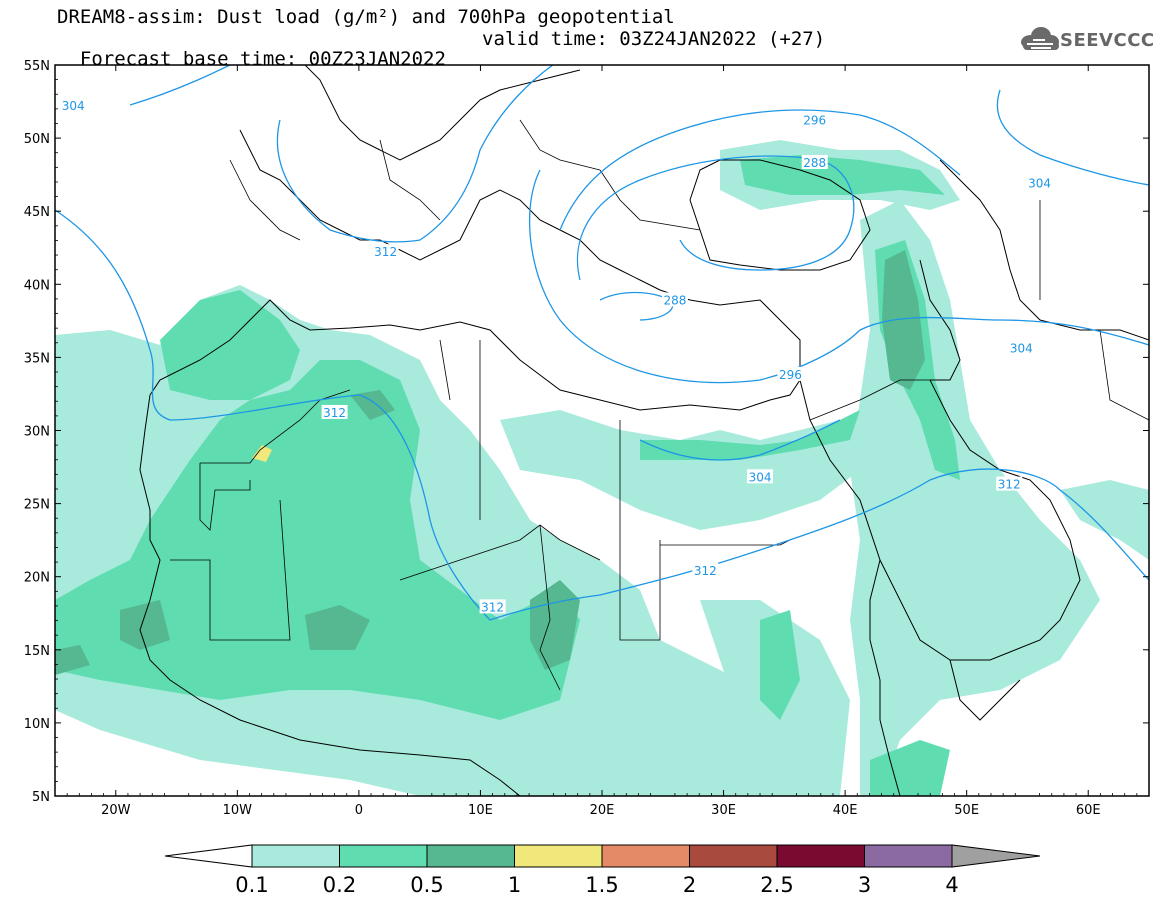  Describe the element at coordinates (845, 810) in the screenshot. I see `lon-tick-label: 40E` at that location.